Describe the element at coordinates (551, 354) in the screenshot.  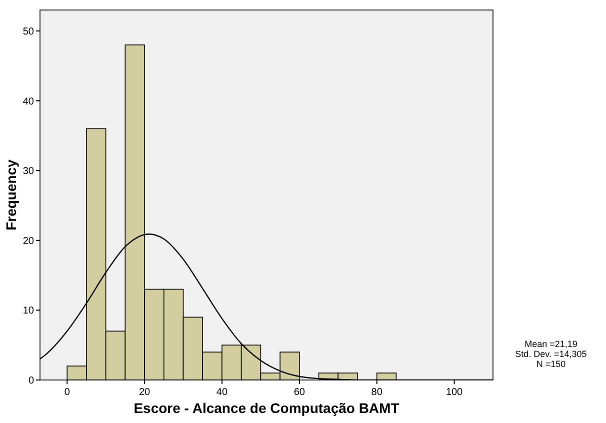
I see `text: Std. Dev. =14,305` at that location.